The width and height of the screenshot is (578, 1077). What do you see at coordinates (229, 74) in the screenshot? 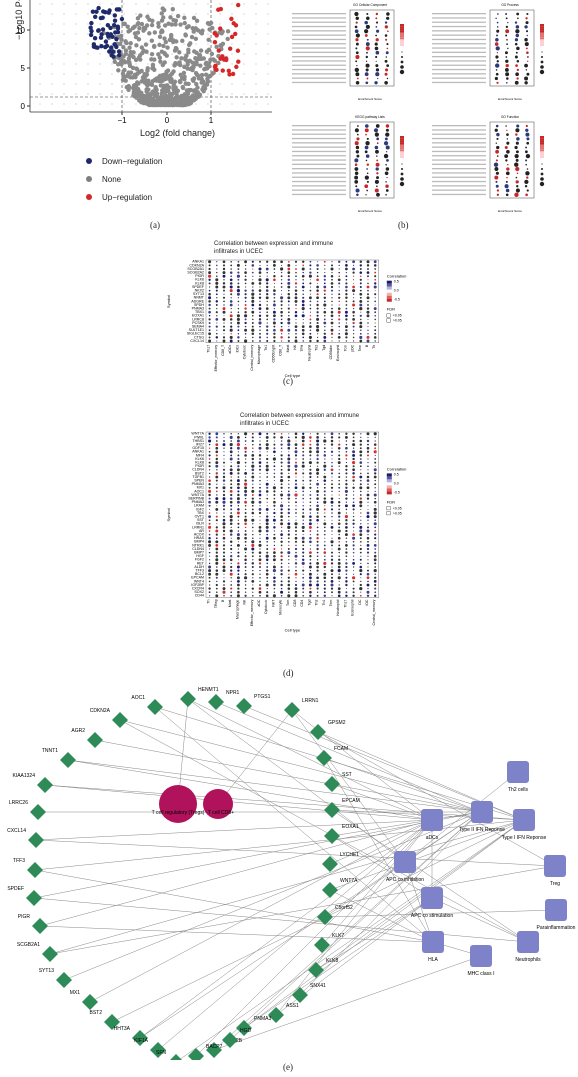
I see `point-up` at bounding box center [229, 74].